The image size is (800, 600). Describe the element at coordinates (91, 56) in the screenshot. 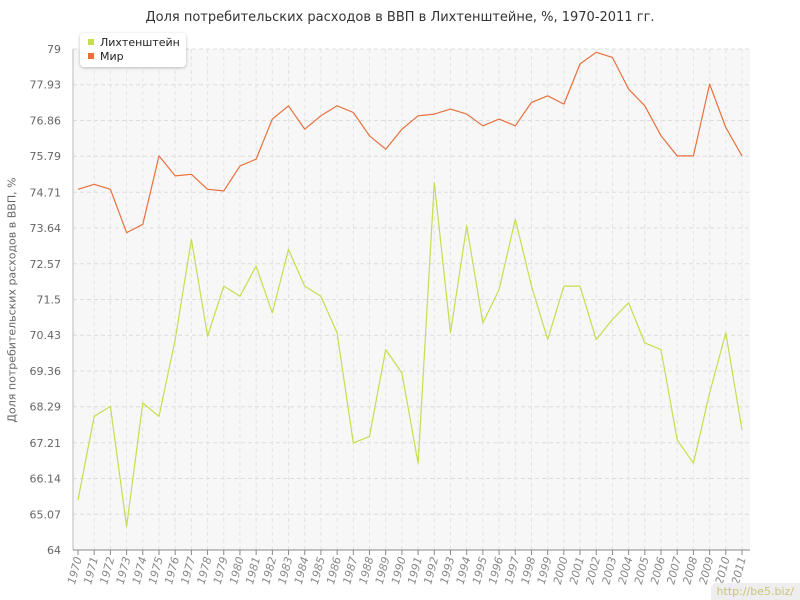

I see `legend-swatch-world` at that location.